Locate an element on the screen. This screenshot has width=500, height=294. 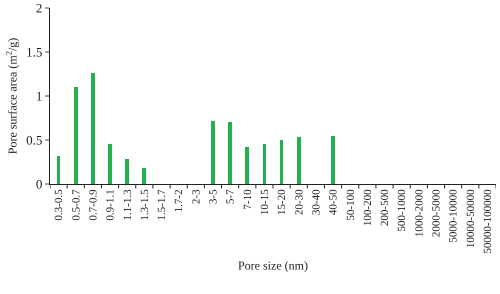
x-tick-label: 1.3-1.5 is located at coordinates (144, 204).